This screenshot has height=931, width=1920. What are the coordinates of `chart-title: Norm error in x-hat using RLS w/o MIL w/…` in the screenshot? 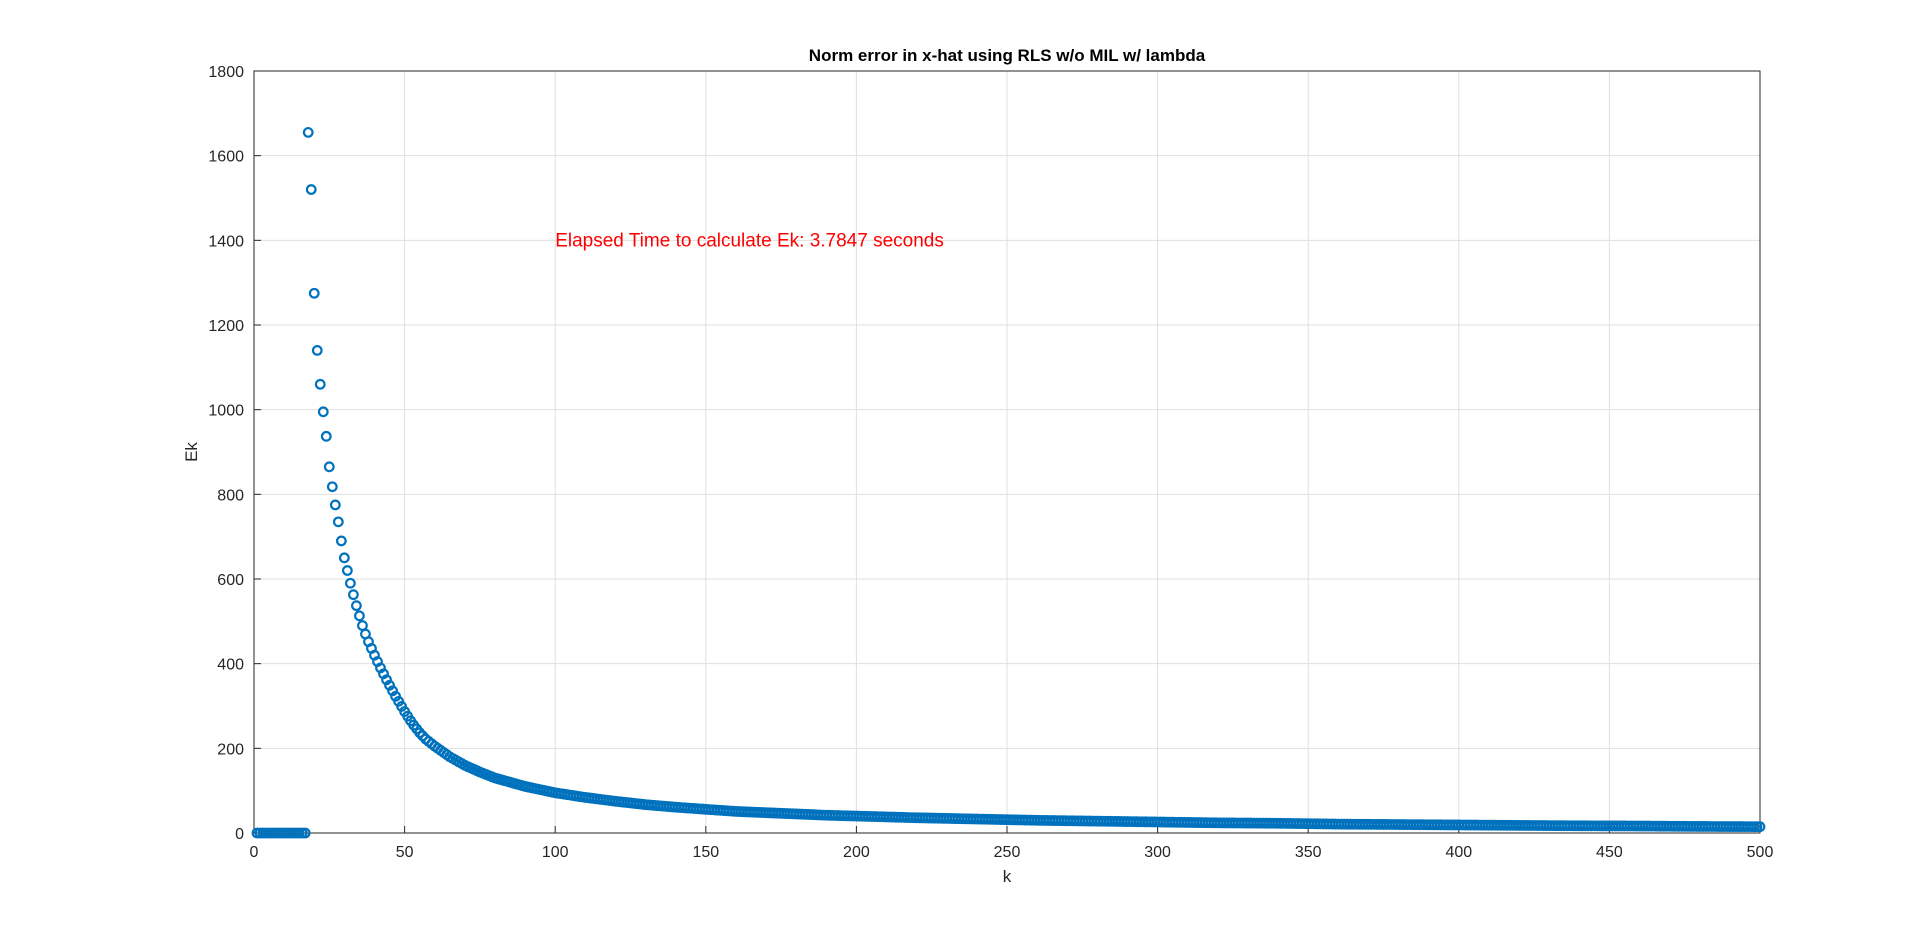 It's located at (1007, 55).